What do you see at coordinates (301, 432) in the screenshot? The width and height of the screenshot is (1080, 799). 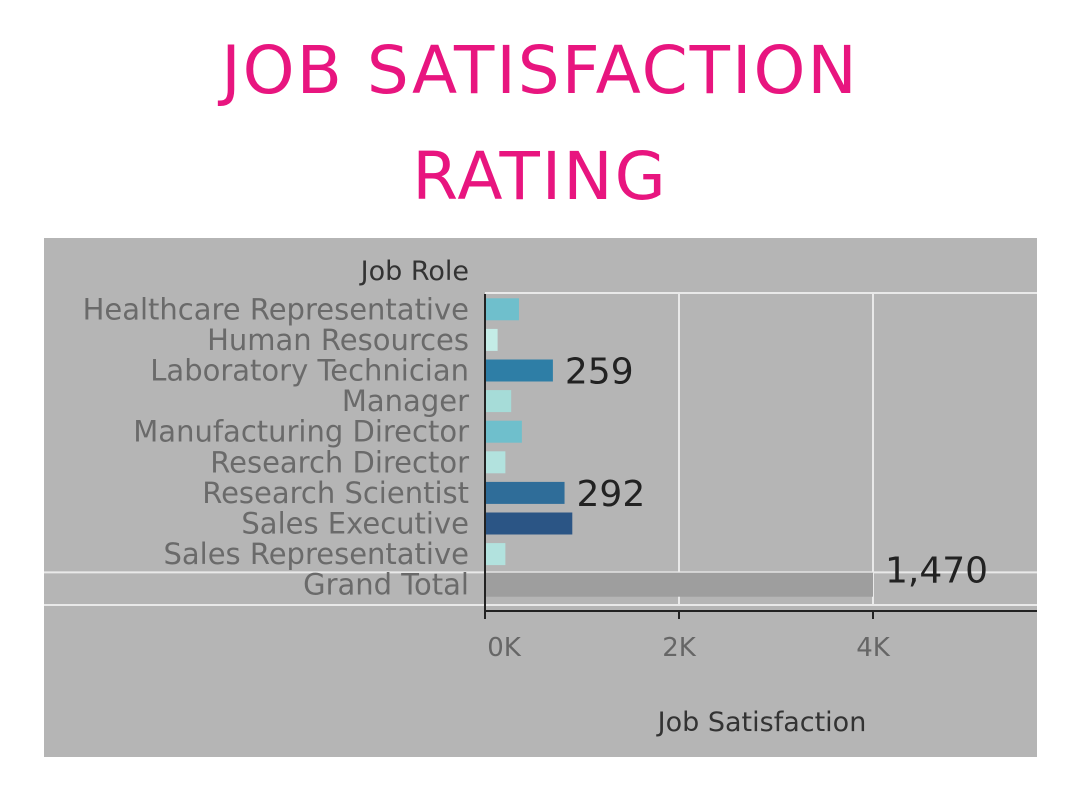 I see `row-label-4: Manufacturing Director` at bounding box center [301, 432].